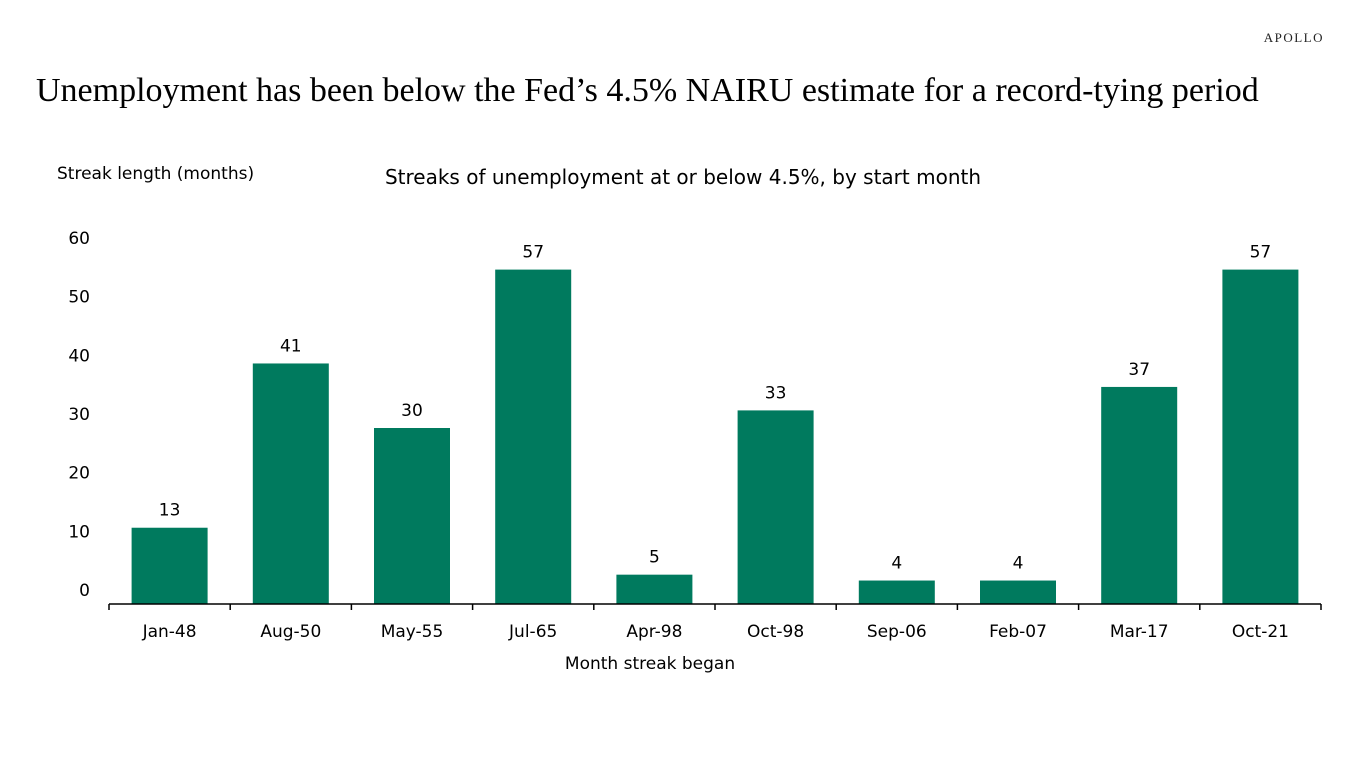 The width and height of the screenshot is (1366, 768). I want to click on x-tick-label: Sep-06, so click(897, 632).